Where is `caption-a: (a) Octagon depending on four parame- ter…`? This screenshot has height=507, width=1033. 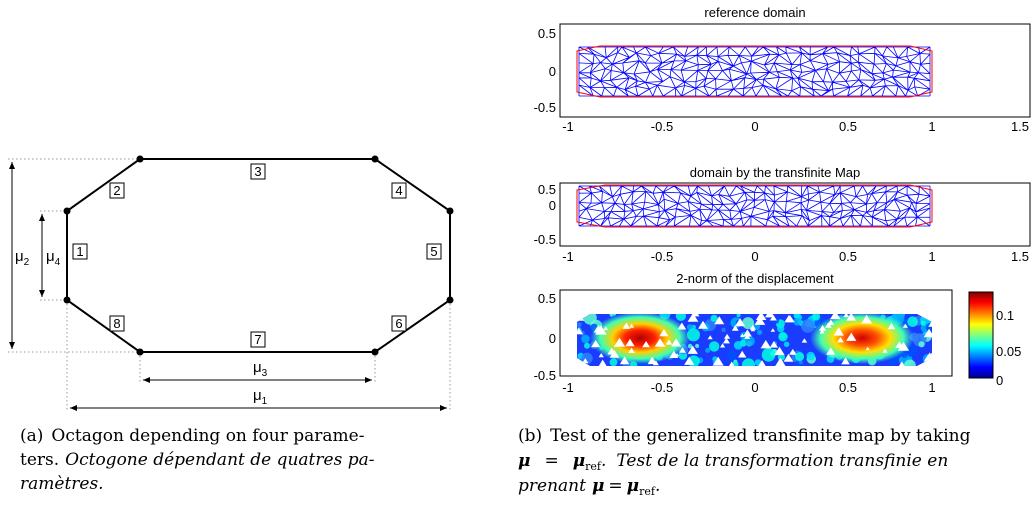 caption-a: (a) Octagon depending on four parame- ter… is located at coordinates (197, 460).